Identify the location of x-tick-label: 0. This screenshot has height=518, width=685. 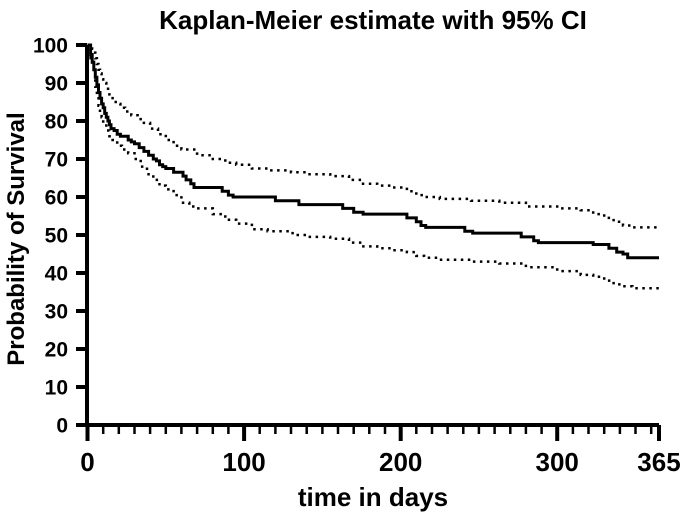
(87, 462).